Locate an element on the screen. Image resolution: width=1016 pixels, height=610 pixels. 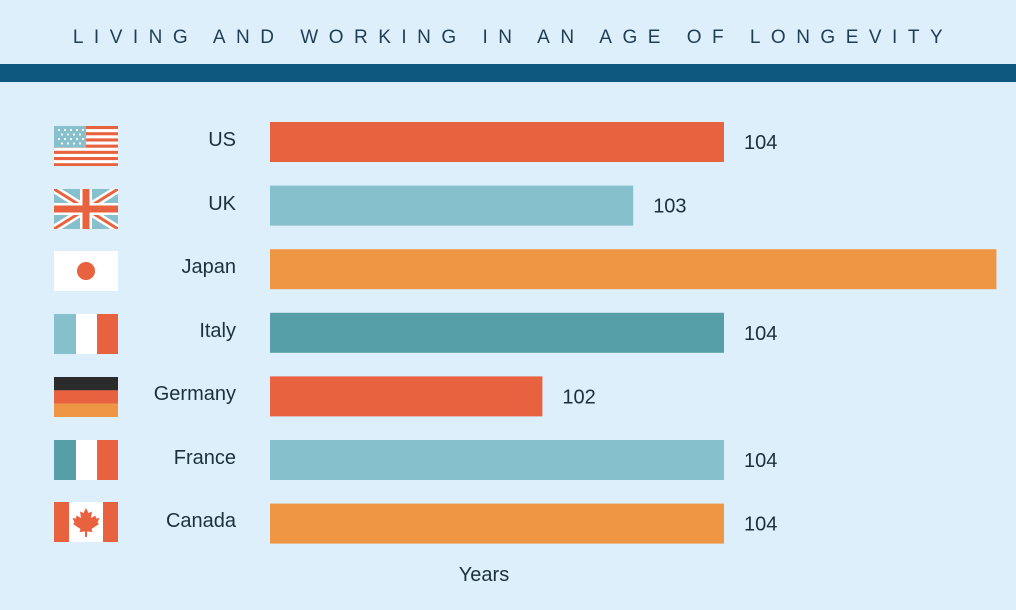
category-label: France is located at coordinates (205, 458).